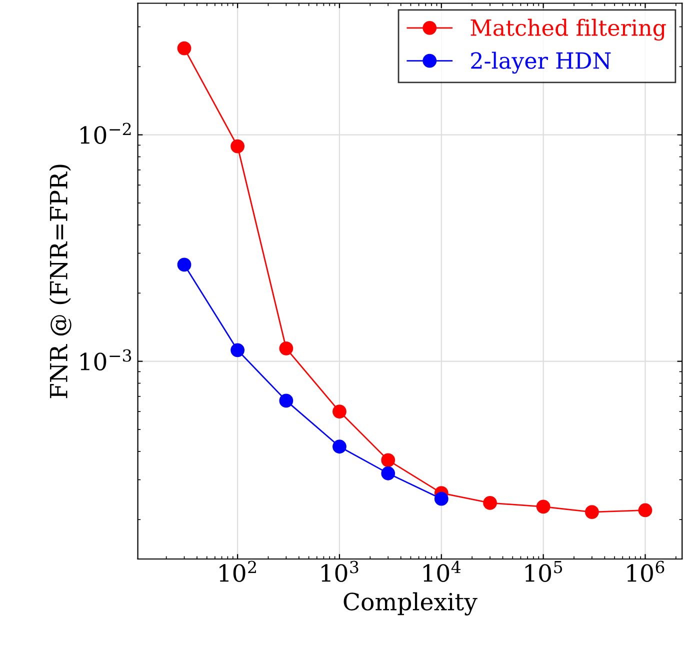 The image size is (689, 650). What do you see at coordinates (645, 571) in the screenshot?
I see `x-tick-label: 10$^{6}$` at bounding box center [645, 571].